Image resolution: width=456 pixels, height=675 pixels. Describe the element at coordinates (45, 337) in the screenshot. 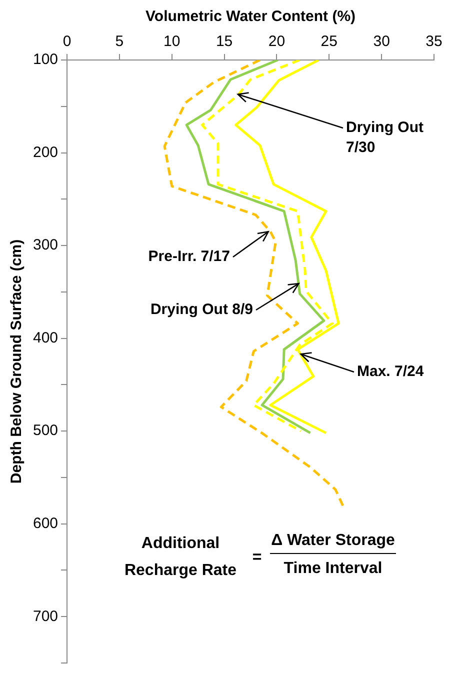

I see `y-tick-label: 400` at that location.